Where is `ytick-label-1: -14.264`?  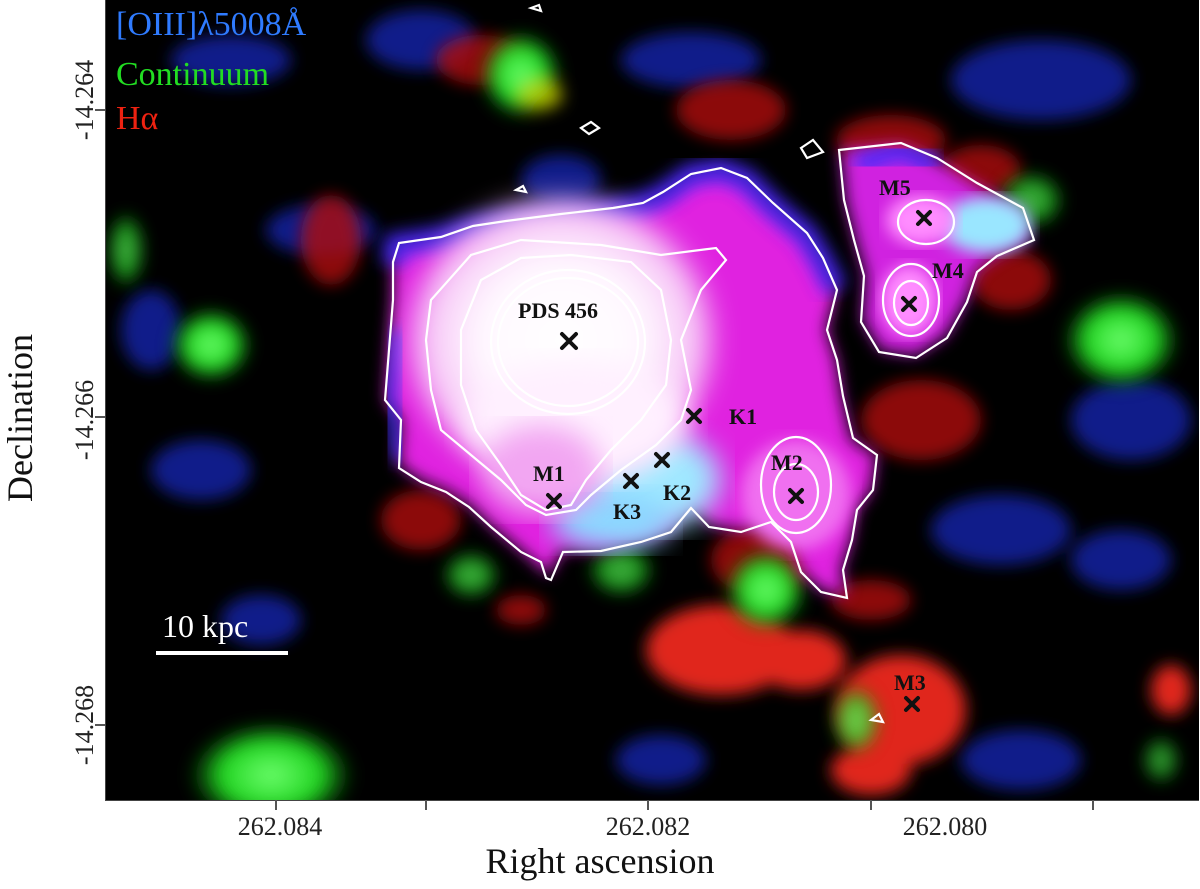 ytick-label-1: -14.264 is located at coordinates (84, 100).